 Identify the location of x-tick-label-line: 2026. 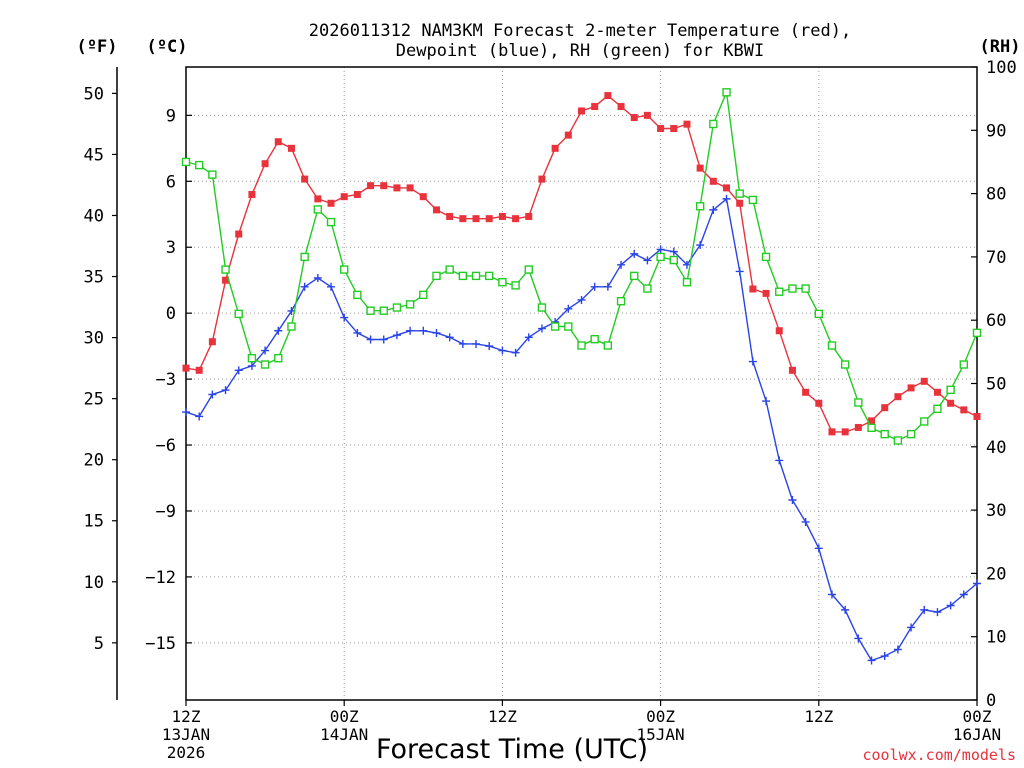
(186, 752).